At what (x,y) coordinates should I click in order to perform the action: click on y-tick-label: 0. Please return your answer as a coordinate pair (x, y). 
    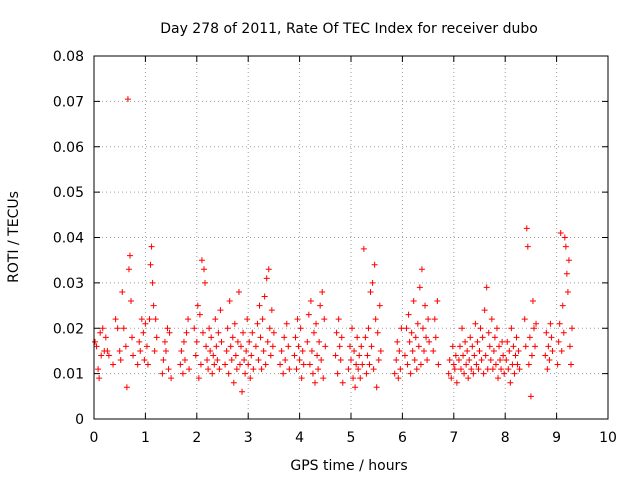
    Looking at the image, I should click on (79, 420).